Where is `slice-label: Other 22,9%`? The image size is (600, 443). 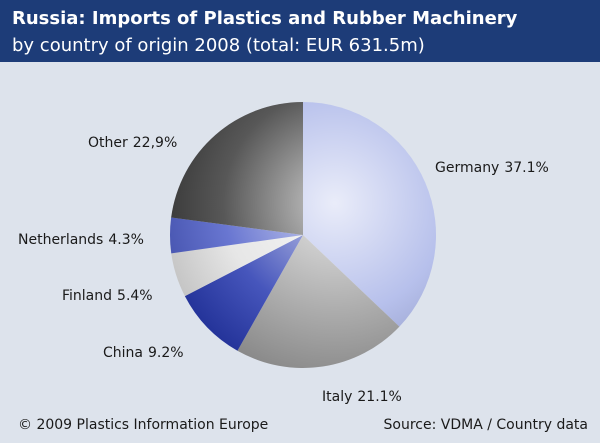
slice-label: Other 22,9% is located at coordinates (132, 143).